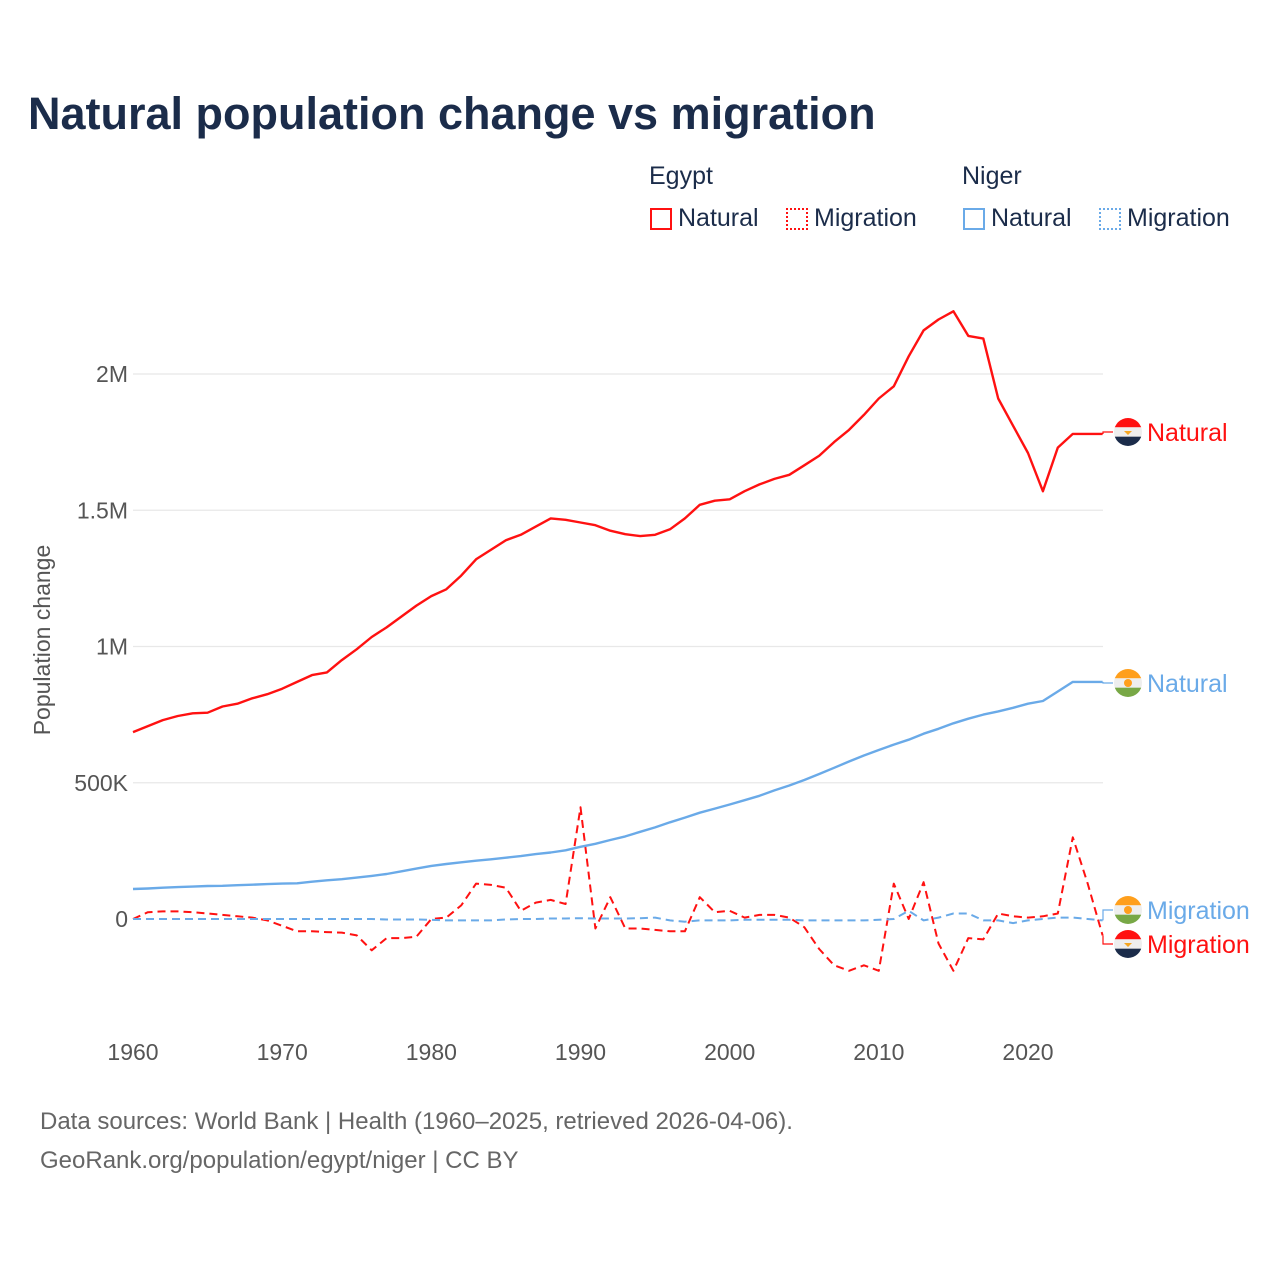 Image resolution: width=1280 pixels, height=1280 pixels. Describe the element at coordinates (112, 647) in the screenshot. I see `y-tick-label: 1M` at that location.